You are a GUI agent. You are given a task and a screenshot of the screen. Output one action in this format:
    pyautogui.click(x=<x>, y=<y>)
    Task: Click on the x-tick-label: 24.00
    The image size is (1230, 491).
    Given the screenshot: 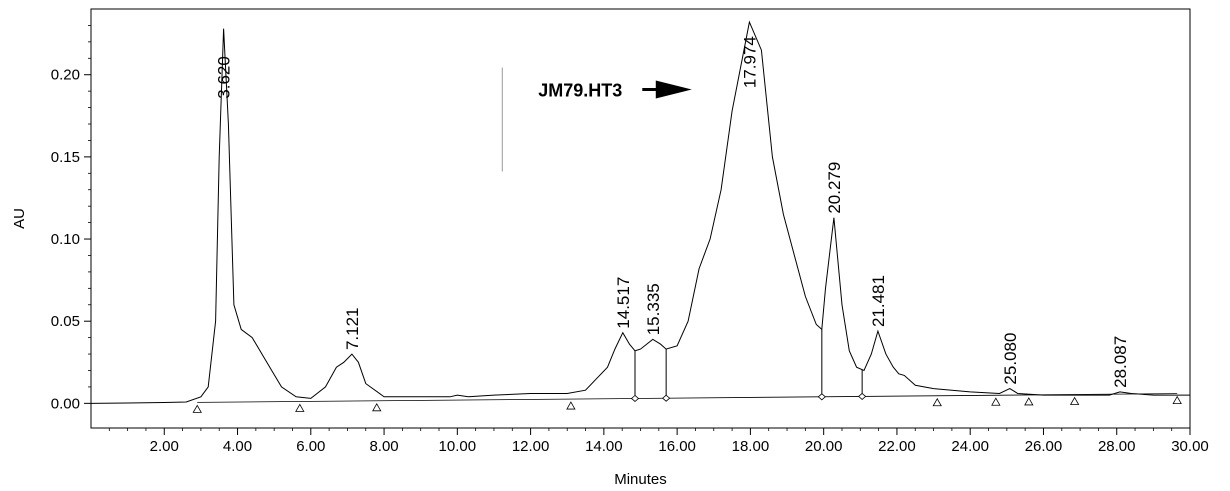 What is the action you would take?
    pyautogui.click(x=970, y=446)
    